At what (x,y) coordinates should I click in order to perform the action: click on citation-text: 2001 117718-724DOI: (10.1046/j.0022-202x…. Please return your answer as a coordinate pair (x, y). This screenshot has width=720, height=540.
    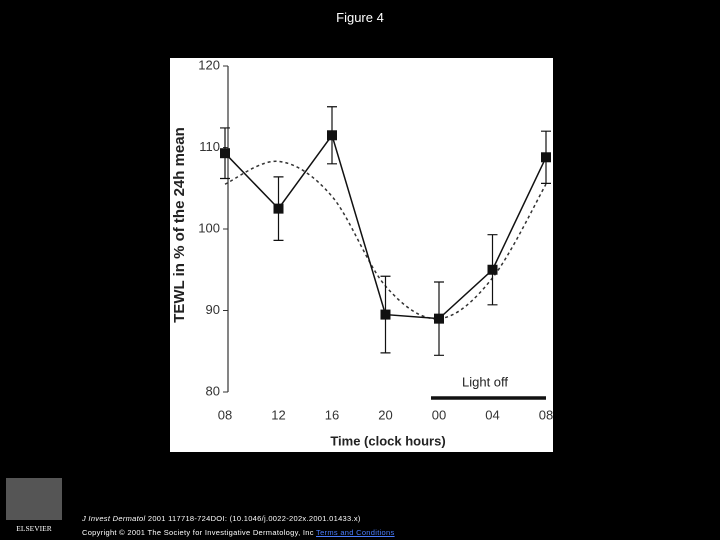
    Looking at the image, I should click on (254, 518).